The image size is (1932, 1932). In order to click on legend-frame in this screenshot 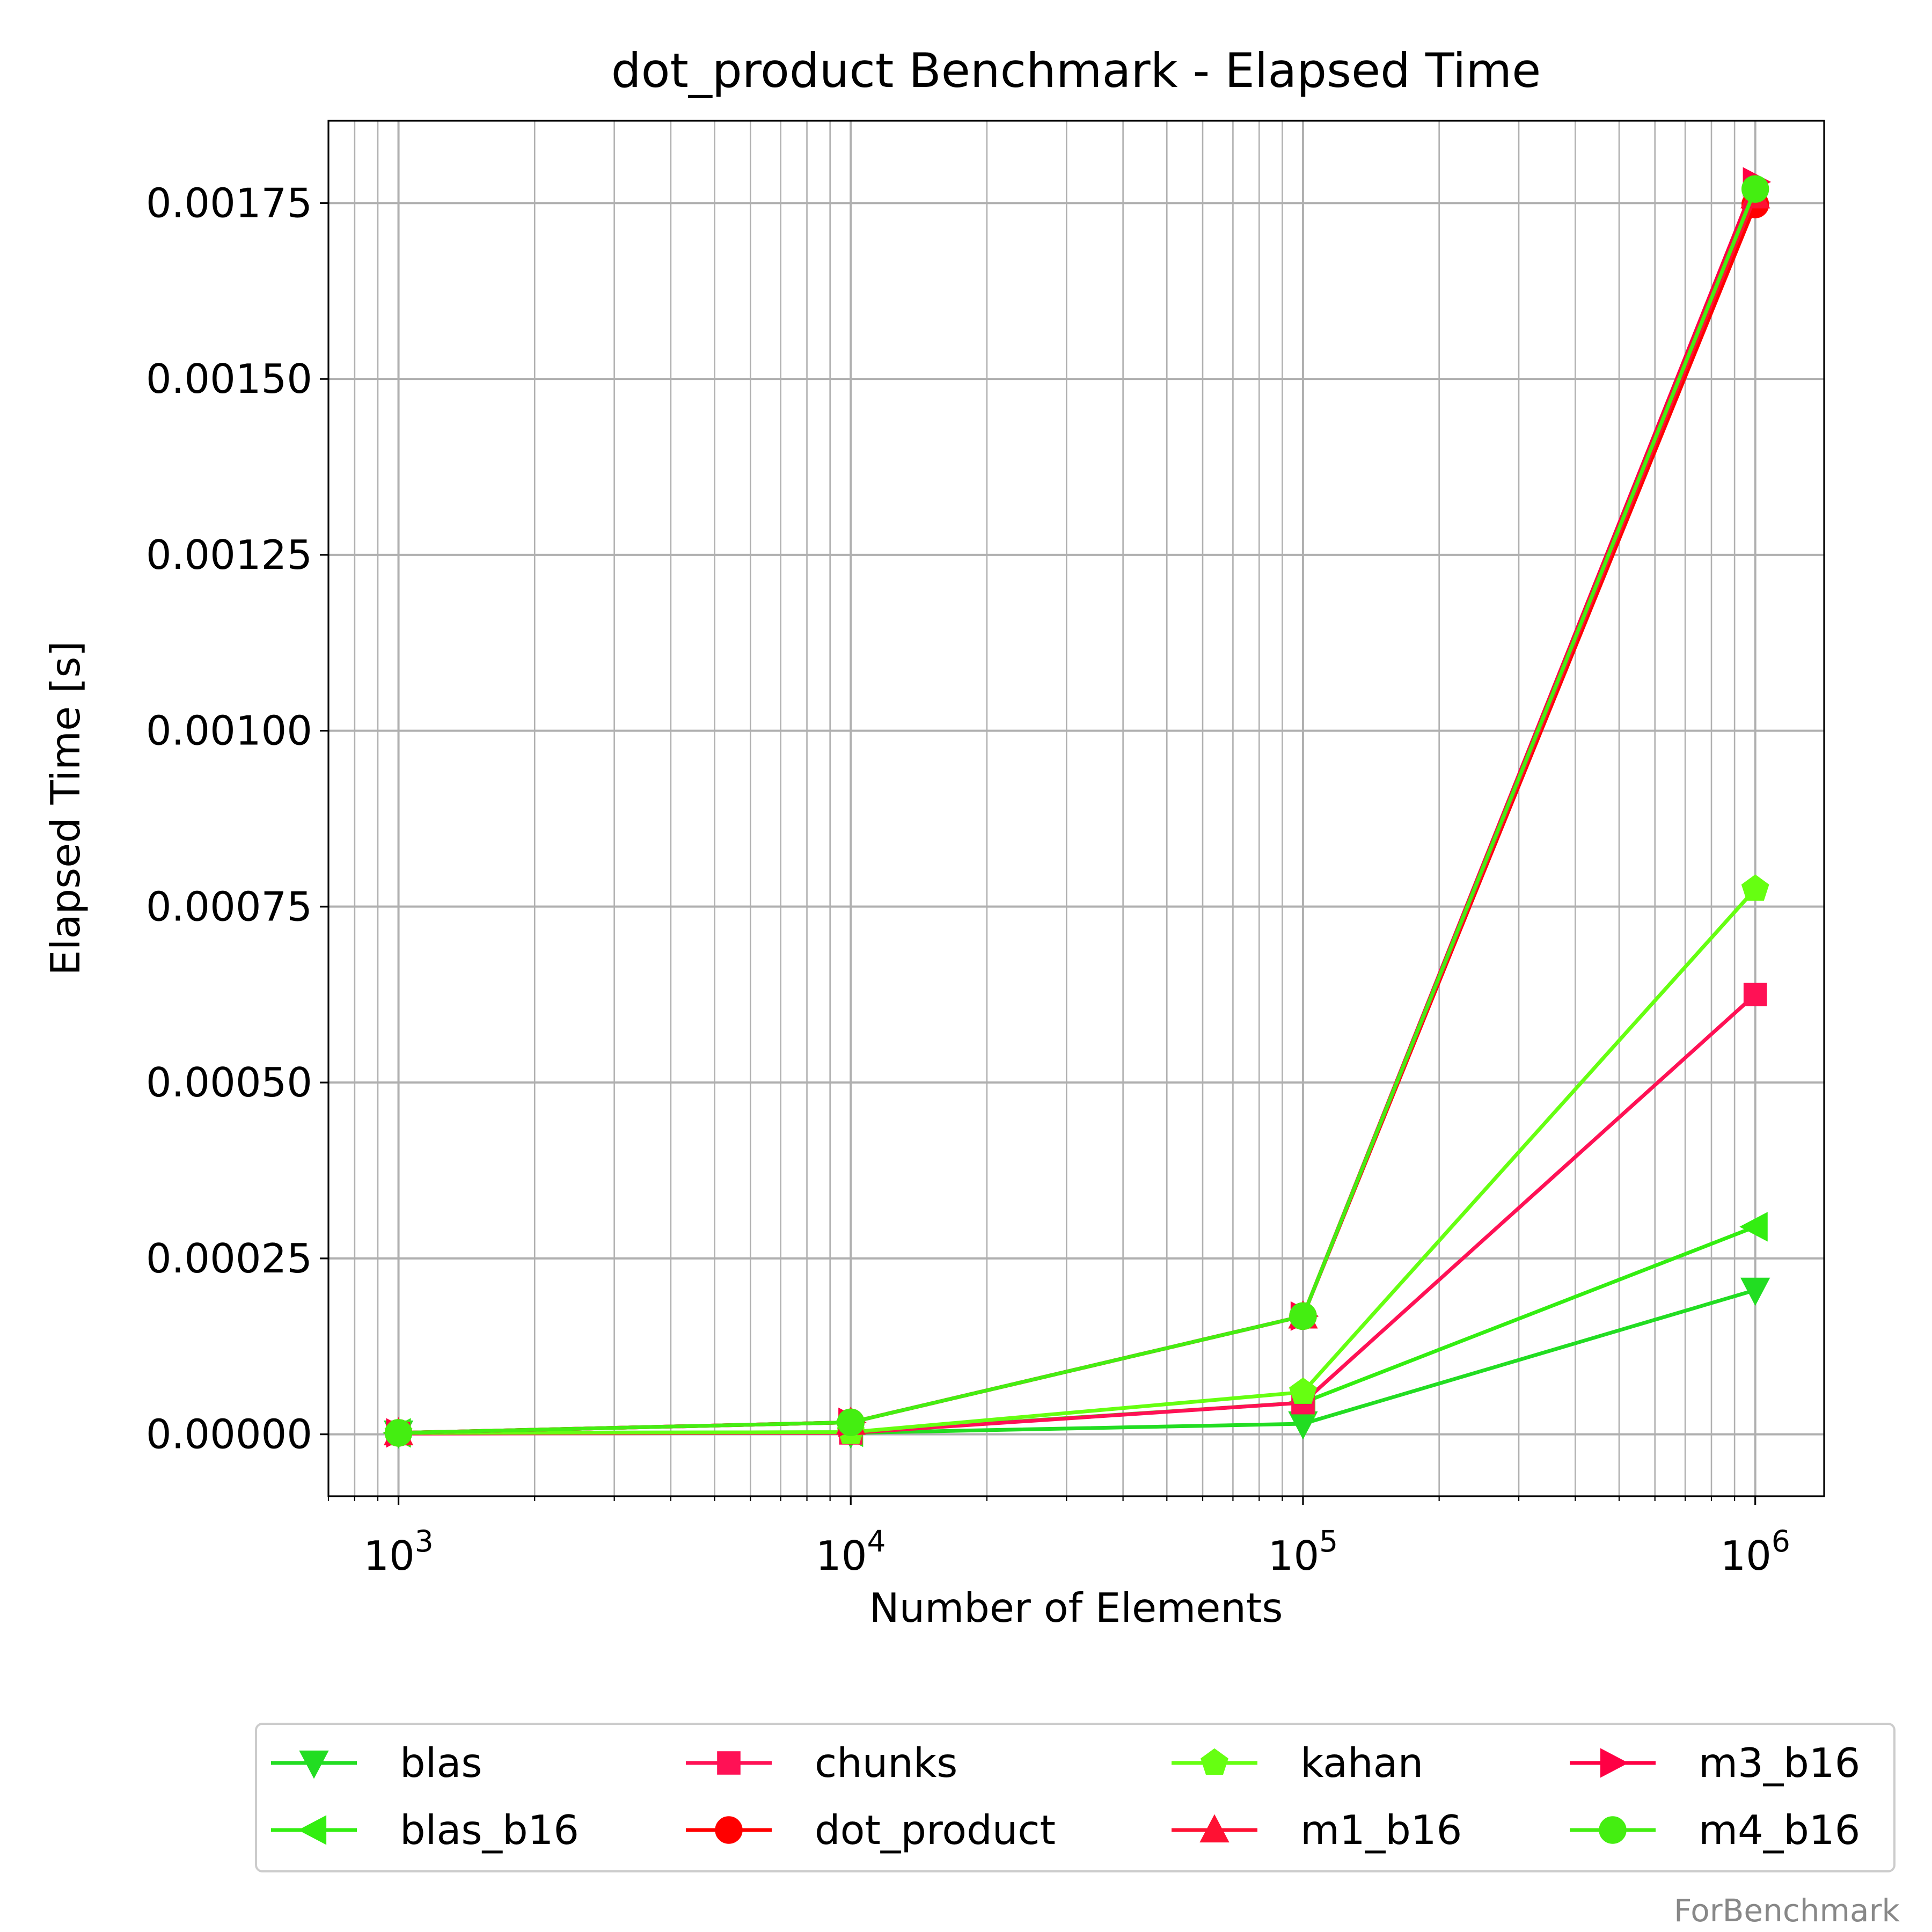, I will do `click(1075, 1797)`.